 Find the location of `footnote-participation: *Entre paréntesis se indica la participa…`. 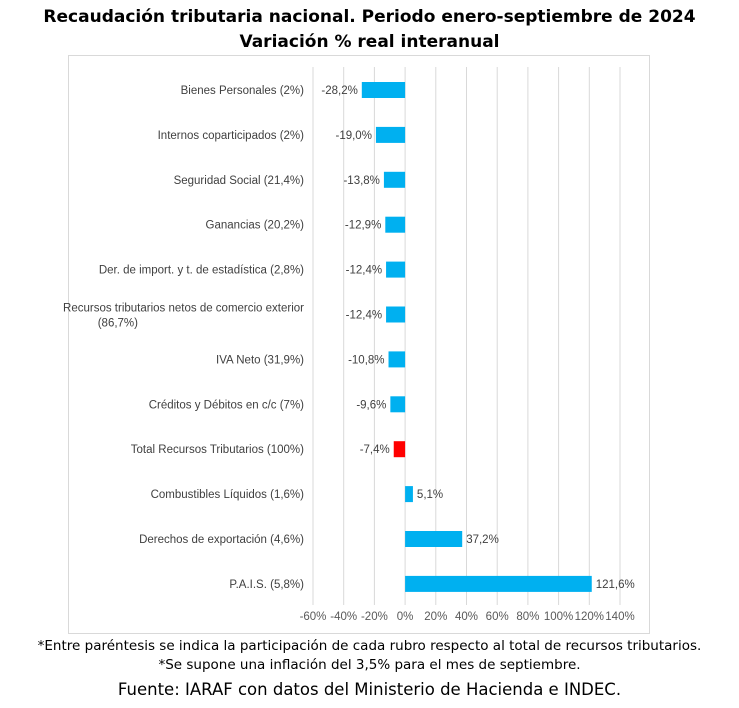

footnote-participation: *Entre paréntesis se indica la participa… is located at coordinates (369, 646).